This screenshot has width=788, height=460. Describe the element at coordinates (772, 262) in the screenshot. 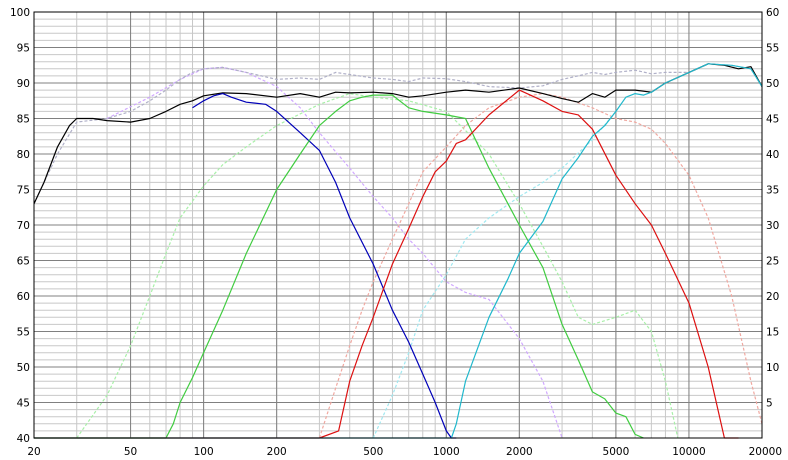

I see `y-right-tick-label: 25` at that location.